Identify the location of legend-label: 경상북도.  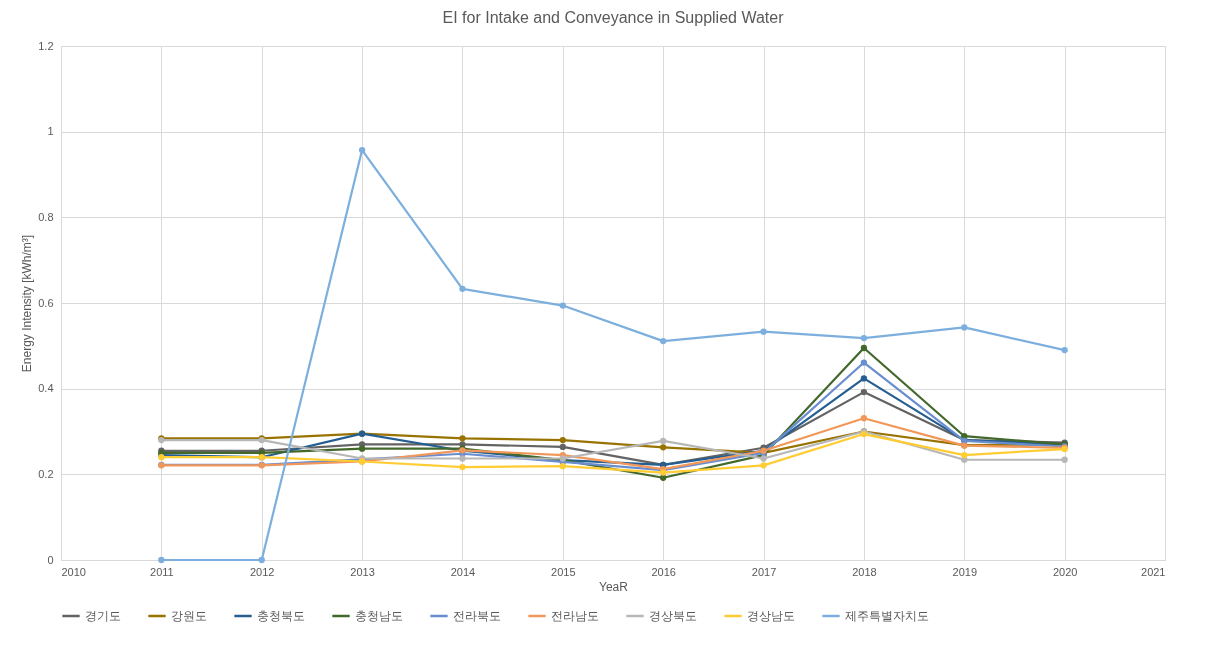
(673, 616).